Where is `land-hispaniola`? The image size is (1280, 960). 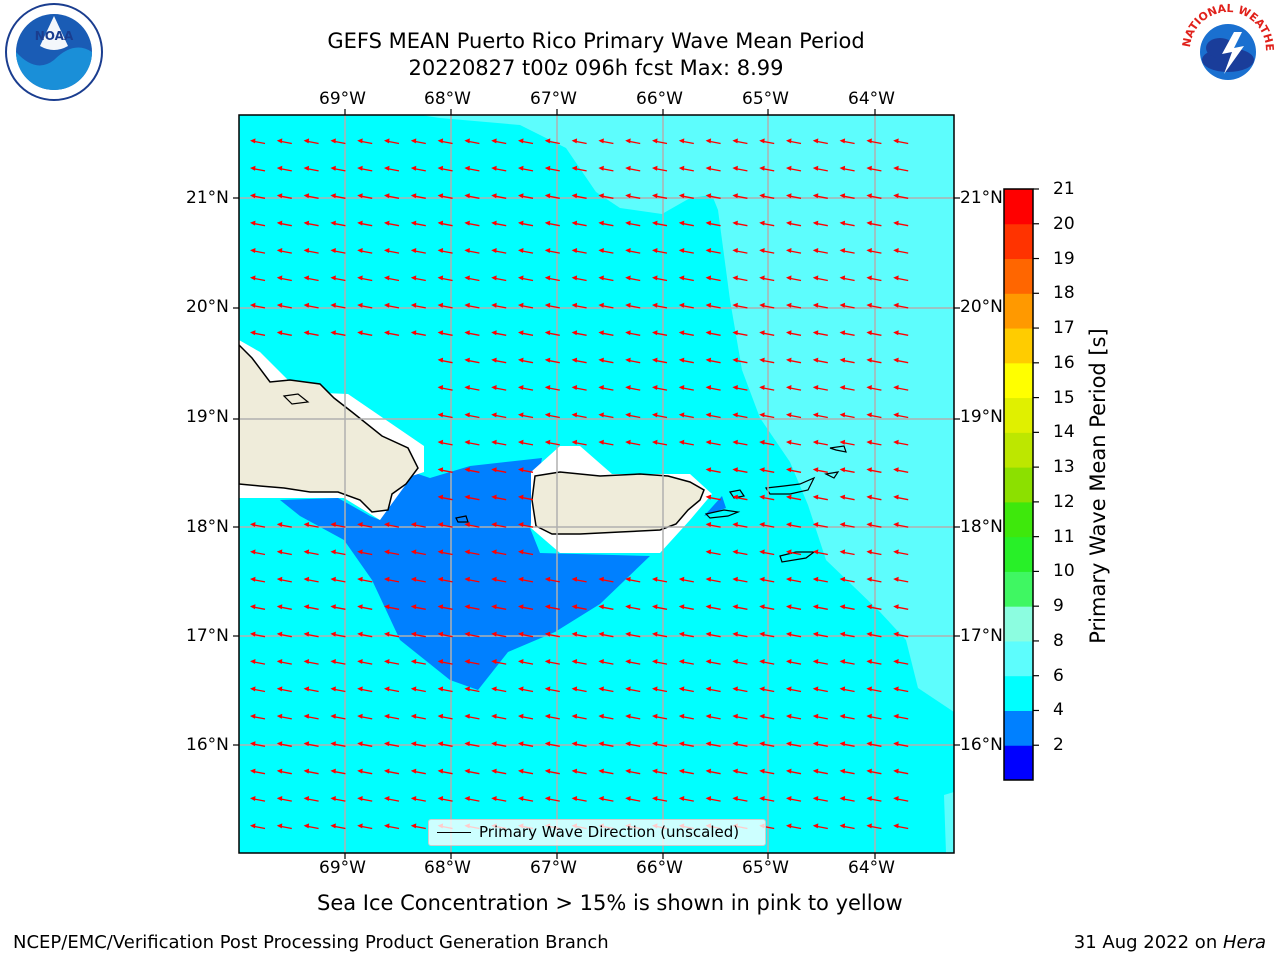 land-hispaniola is located at coordinates (329, 428).